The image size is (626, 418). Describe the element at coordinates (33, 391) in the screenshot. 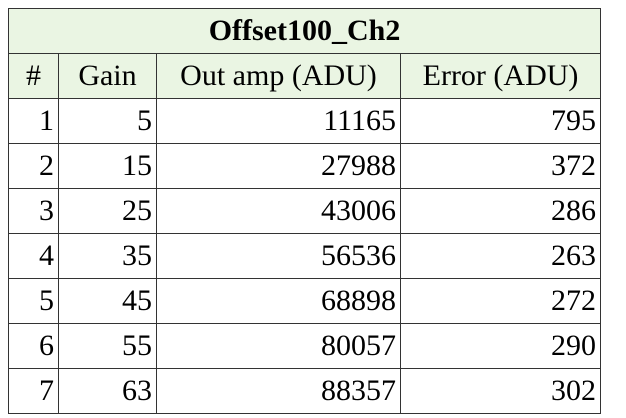

I see `cell-index: 7` at that location.